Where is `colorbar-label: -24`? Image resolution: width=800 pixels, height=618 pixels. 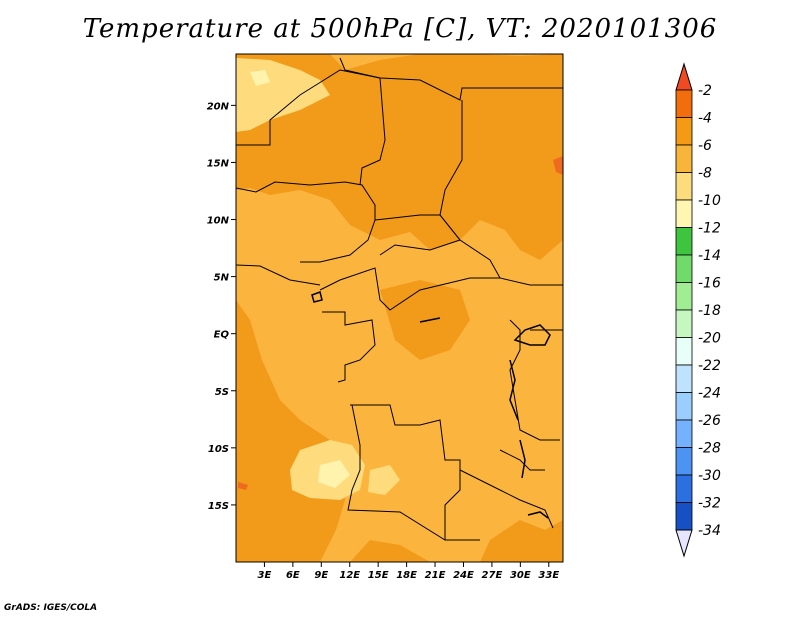 colorbar-label: -24 is located at coordinates (709, 394).